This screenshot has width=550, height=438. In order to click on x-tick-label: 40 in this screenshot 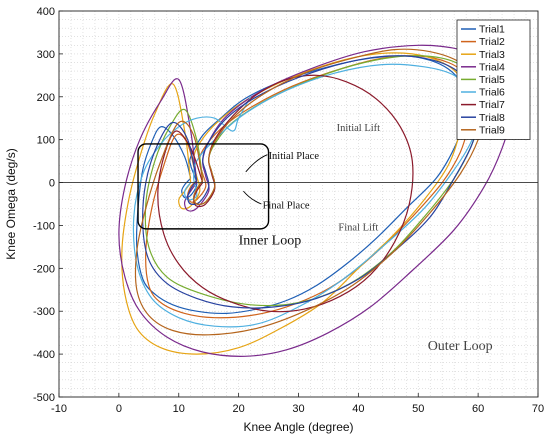, I will do `click(358, 409)`.